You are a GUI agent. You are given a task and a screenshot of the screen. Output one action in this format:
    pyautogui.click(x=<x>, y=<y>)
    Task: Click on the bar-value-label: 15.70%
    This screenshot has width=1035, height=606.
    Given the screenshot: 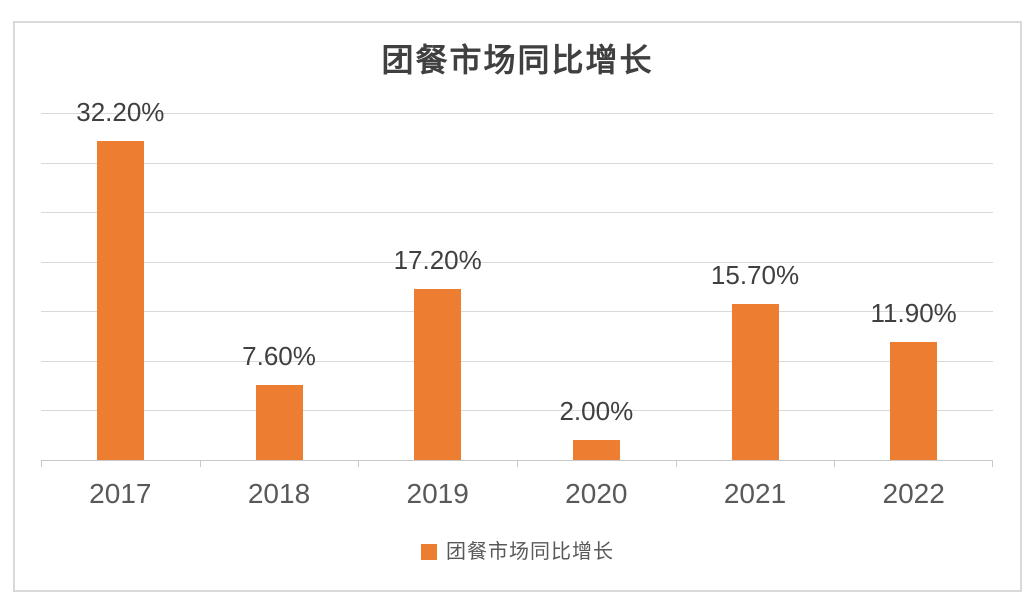 What is the action you would take?
    pyautogui.click(x=755, y=275)
    